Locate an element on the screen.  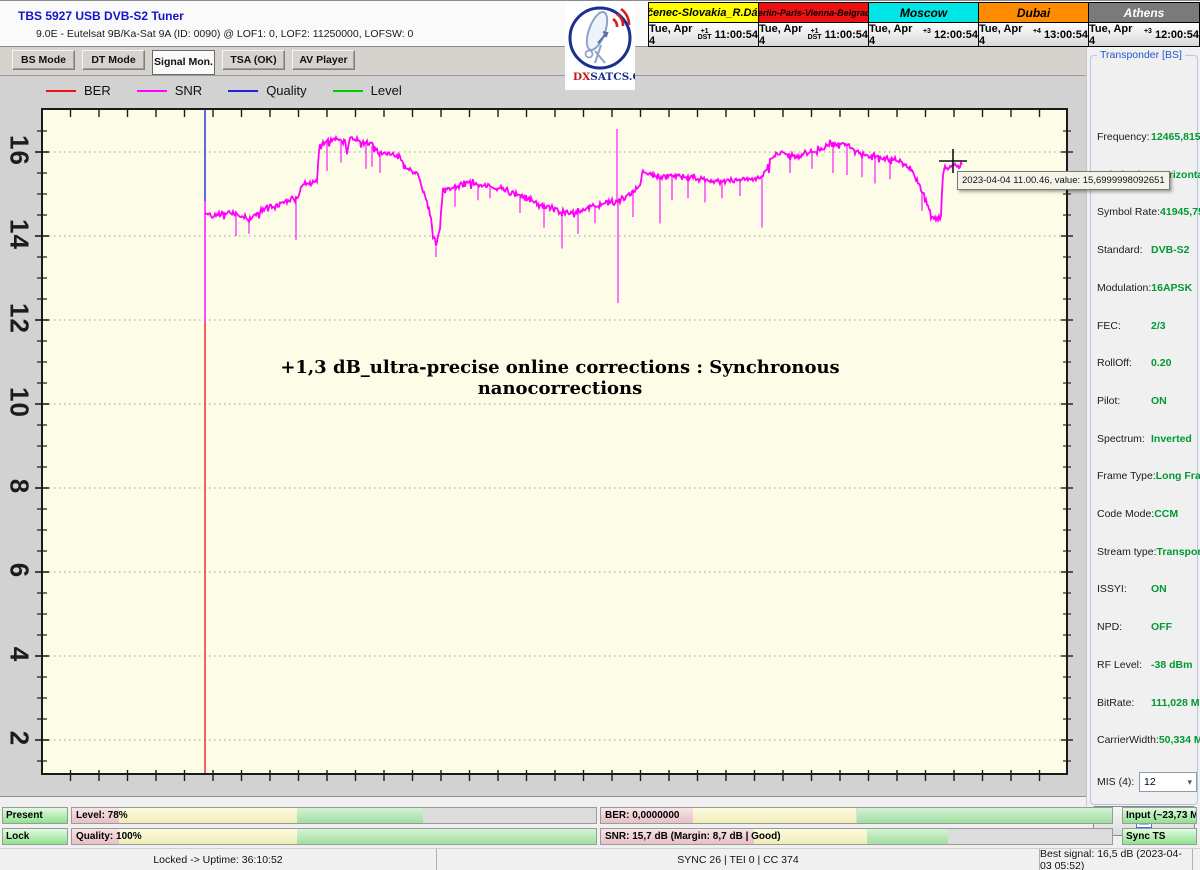
logo-text-dx: DX is located at coordinates (582, 77).